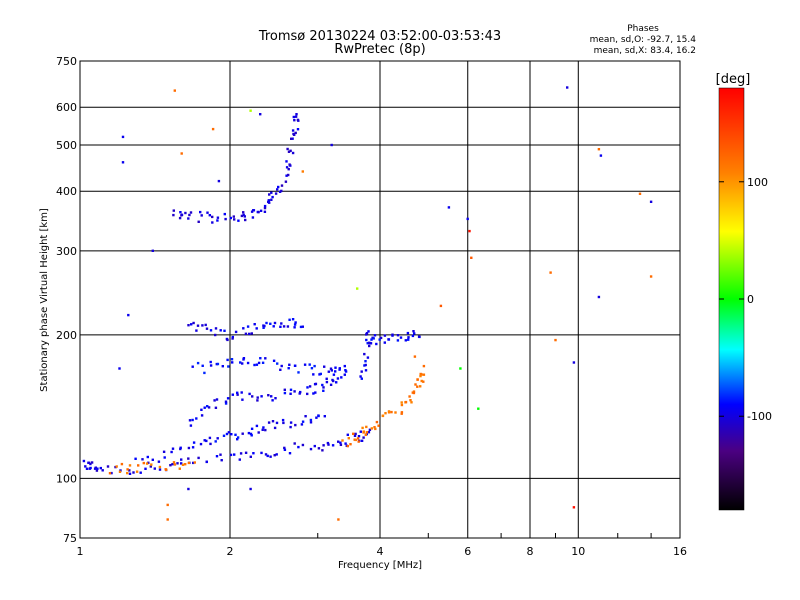  I want to click on y-tick-label: 300, so click(66, 251).